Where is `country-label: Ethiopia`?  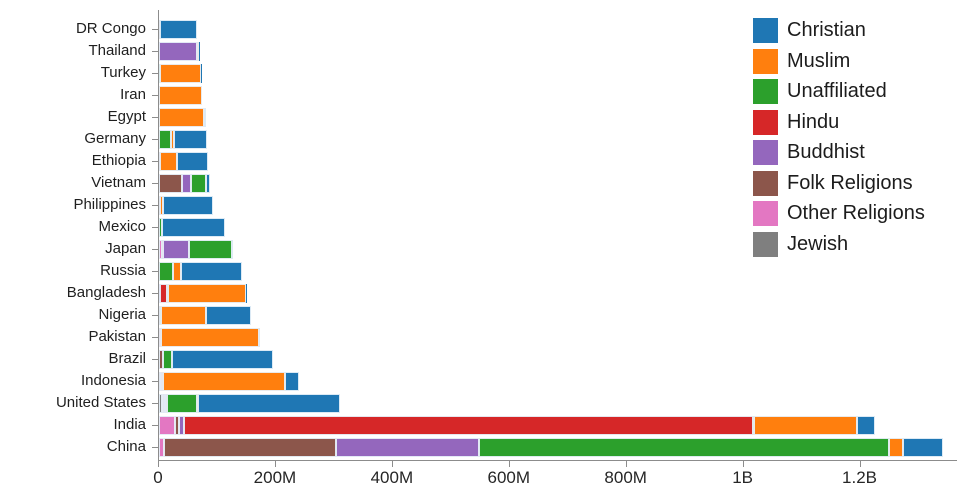 country-label: Ethiopia is located at coordinates (118, 160).